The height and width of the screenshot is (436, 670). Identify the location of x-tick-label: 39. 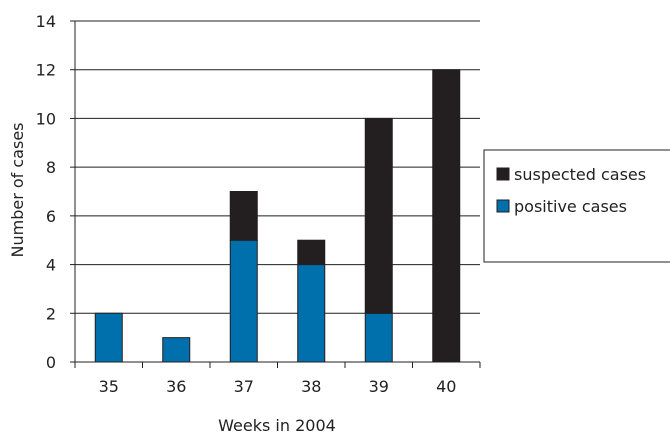
(379, 386).